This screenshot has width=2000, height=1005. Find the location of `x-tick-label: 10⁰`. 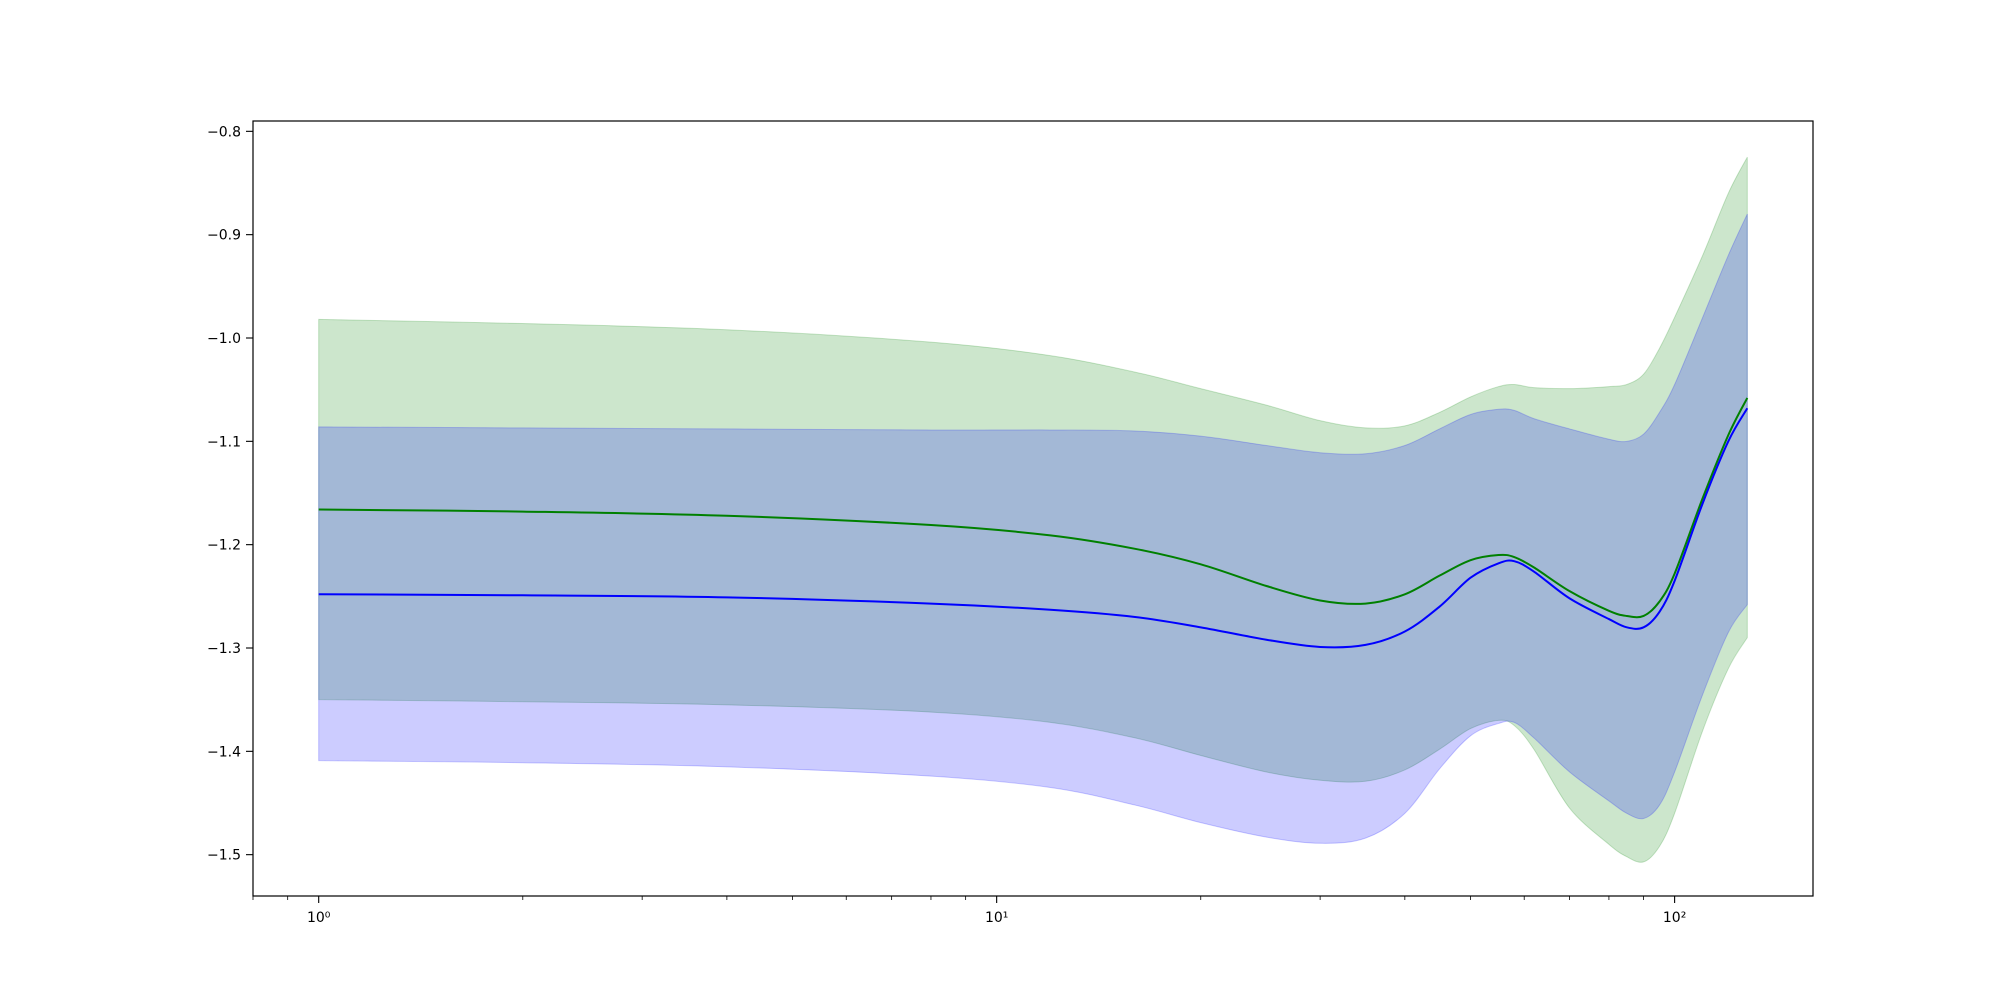

x-tick-label: 10⁰ is located at coordinates (319, 918).